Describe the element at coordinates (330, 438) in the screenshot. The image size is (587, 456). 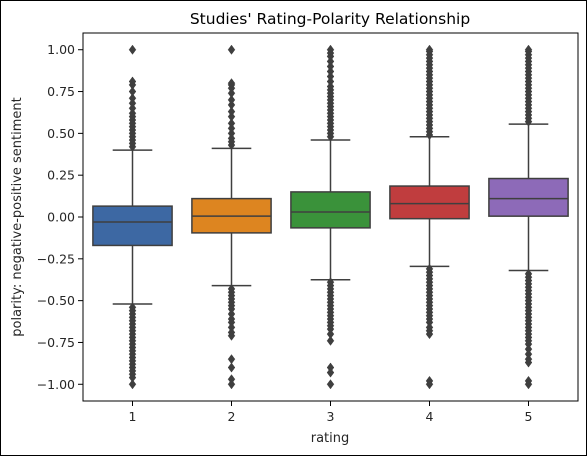
I see `x-axis-label: rating` at that location.